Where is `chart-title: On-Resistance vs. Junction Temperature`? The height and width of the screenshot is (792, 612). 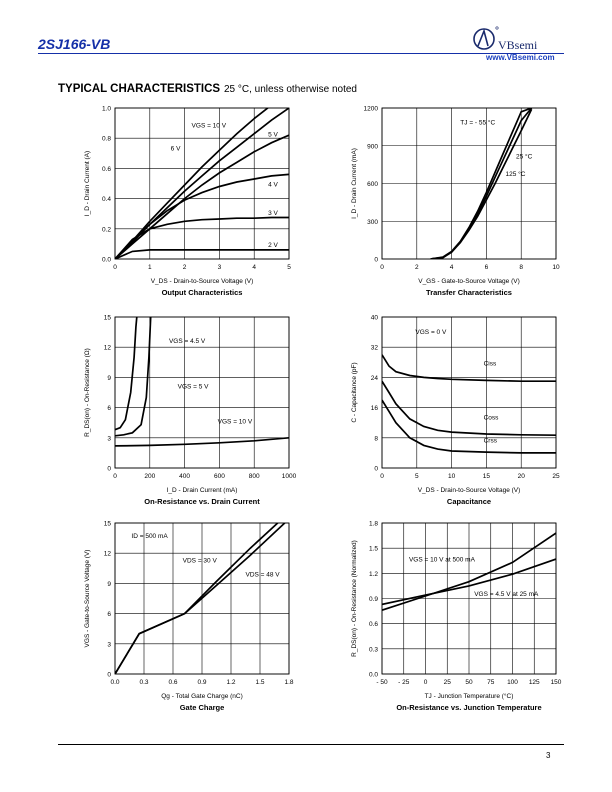
chart-title: On-Resistance vs. Junction Temperature is located at coordinates (468, 707).